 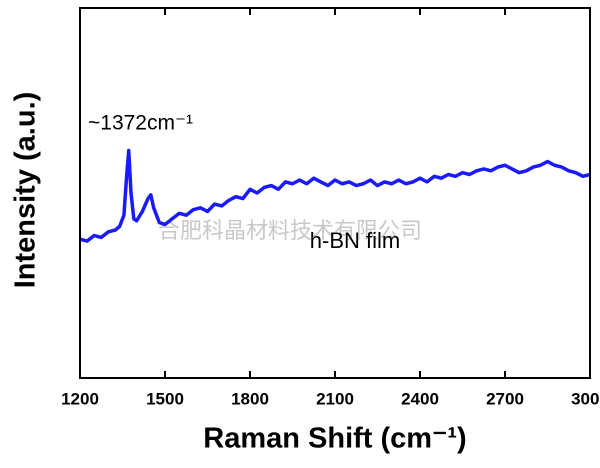 What do you see at coordinates (335, 398) in the screenshot?
I see `x-tick-label: 2100` at bounding box center [335, 398].